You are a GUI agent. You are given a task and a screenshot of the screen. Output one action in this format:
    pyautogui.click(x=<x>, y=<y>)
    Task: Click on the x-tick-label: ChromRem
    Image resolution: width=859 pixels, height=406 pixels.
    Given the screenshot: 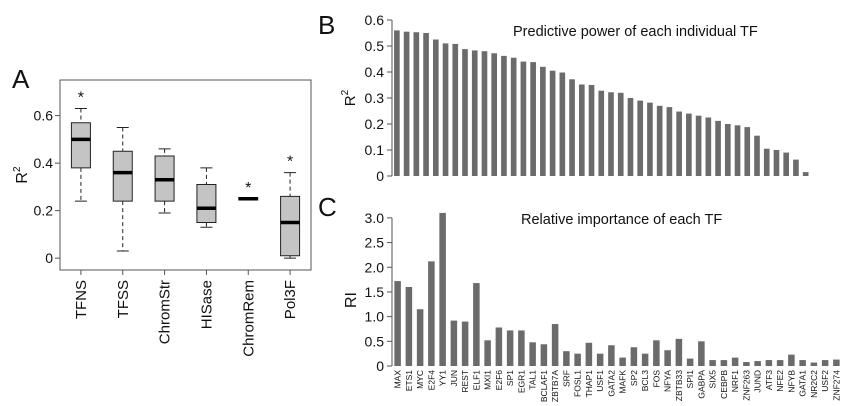 What is the action you would take?
    pyautogui.click(x=248, y=318)
    